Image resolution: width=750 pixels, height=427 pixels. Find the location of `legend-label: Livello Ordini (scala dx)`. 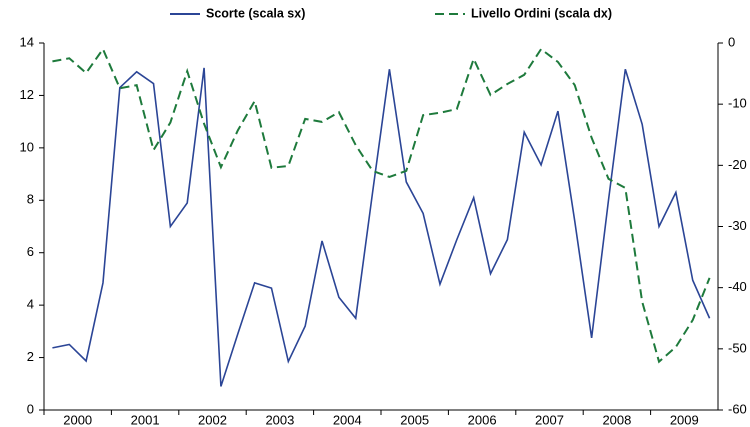

legend-label: Livello Ordini (scala dx) is located at coordinates (541, 13).